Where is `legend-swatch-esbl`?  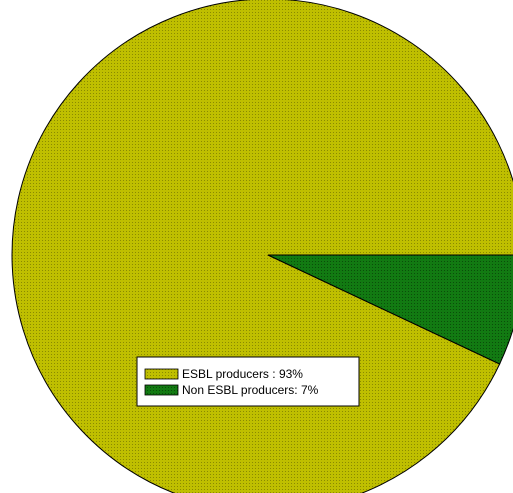 legend-swatch-esbl is located at coordinates (161, 374).